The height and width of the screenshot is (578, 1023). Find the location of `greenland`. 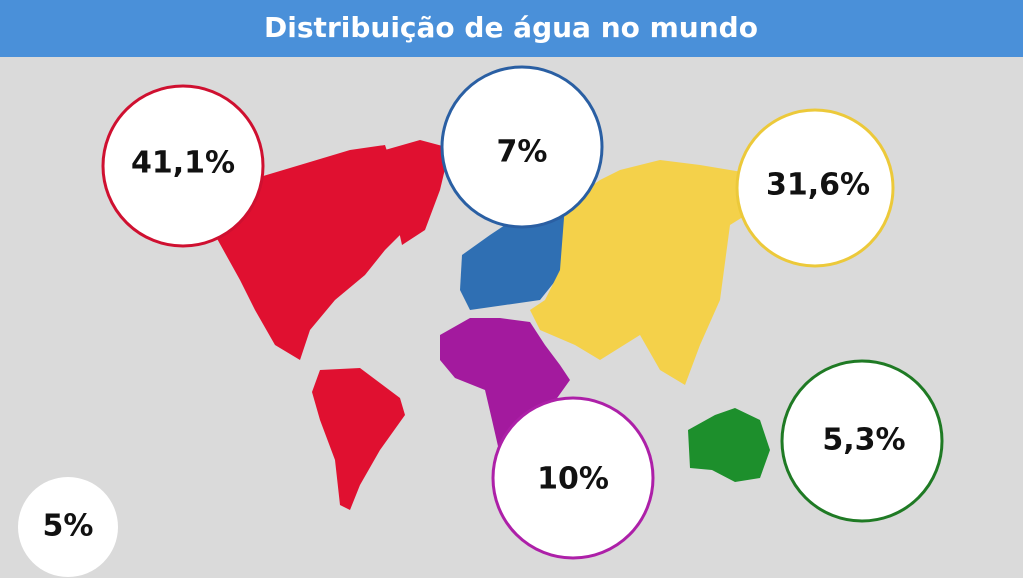

greenland is located at coordinates (417, 192).